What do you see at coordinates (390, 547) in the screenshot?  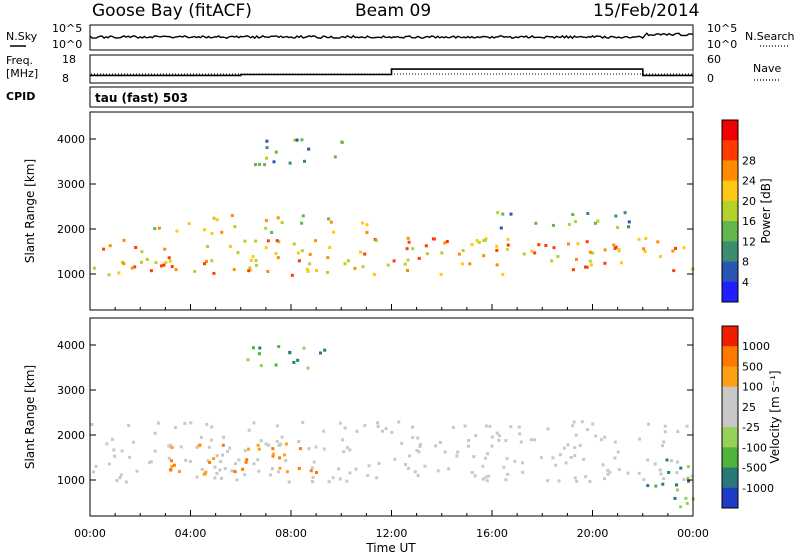 I see `time-axis-title: Time UT` at bounding box center [390, 547].